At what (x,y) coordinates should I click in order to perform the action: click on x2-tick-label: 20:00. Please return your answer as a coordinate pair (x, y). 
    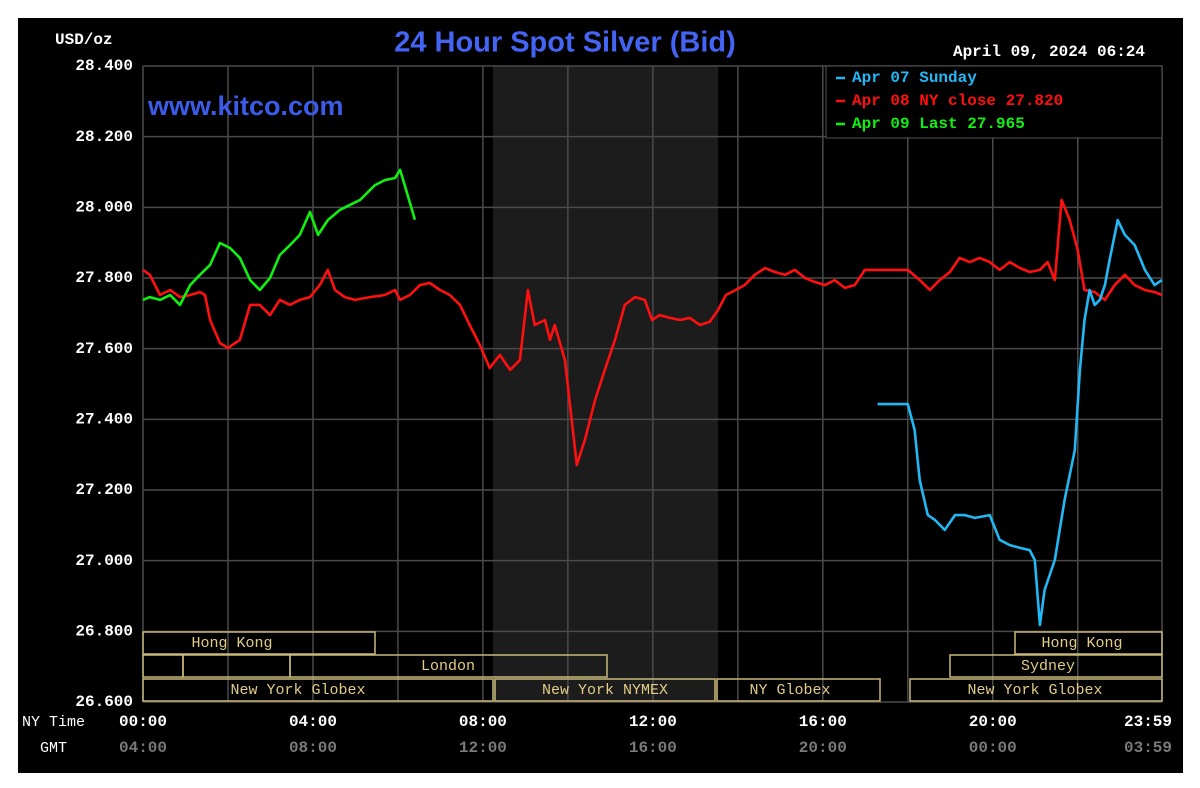
    Looking at the image, I should click on (823, 748).